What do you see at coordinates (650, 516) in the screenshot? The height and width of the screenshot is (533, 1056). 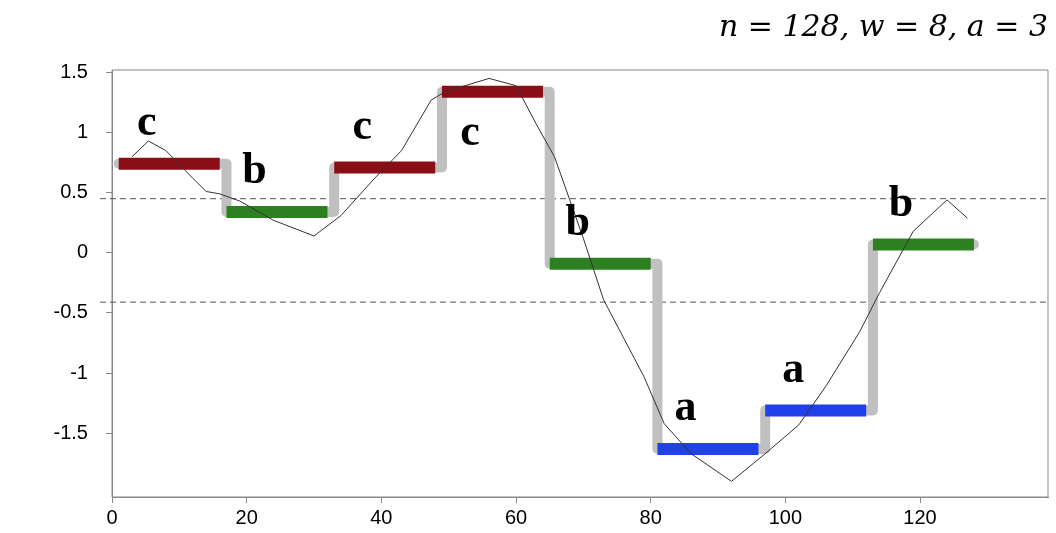 I see `x-tick-label: 80` at bounding box center [650, 516].